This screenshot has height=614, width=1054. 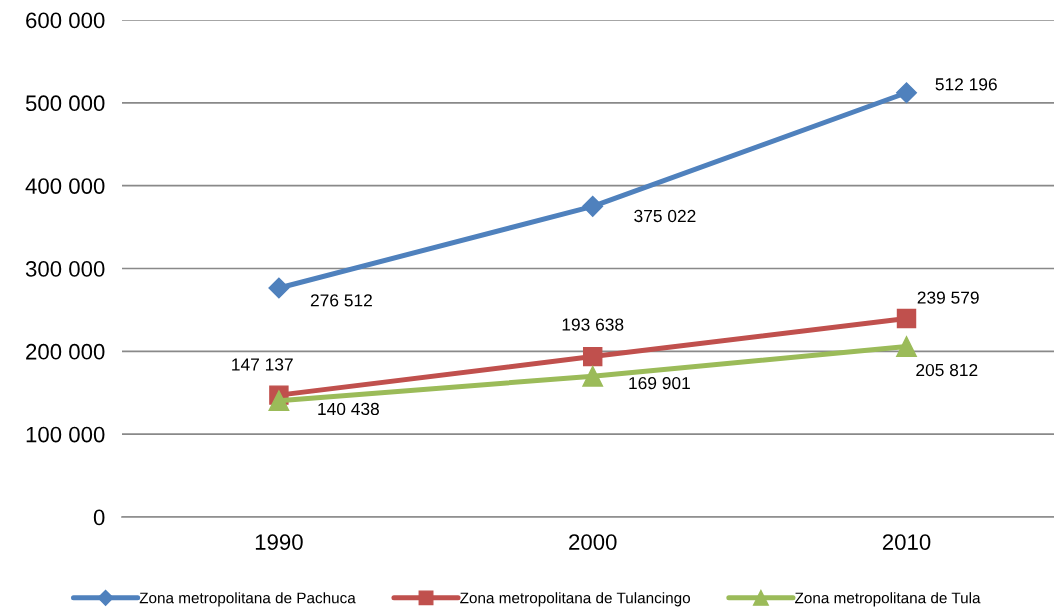 I want to click on data-label: 193 638, so click(x=593, y=324).